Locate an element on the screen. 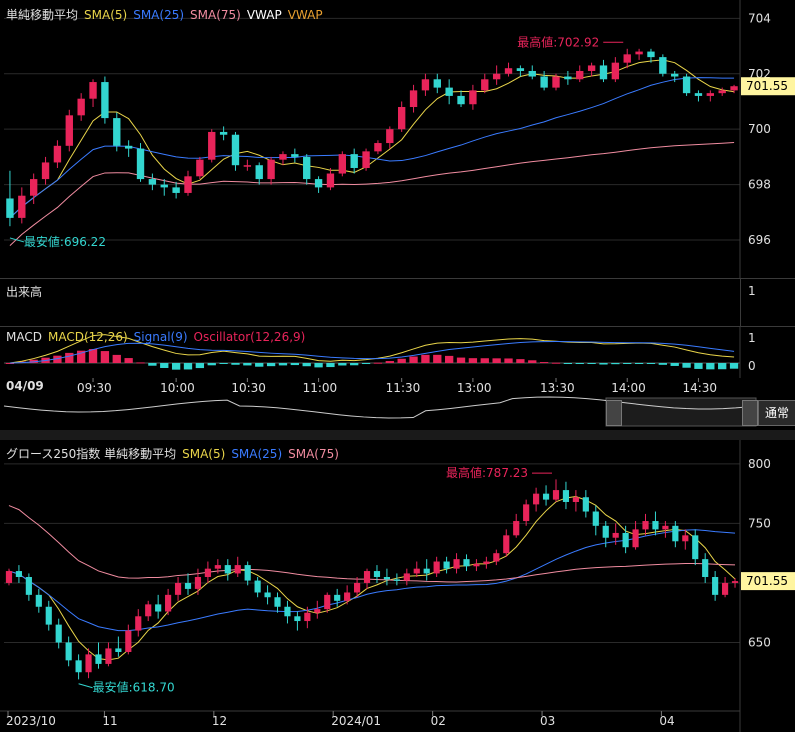 This screenshot has width=795, height=732. legend-sma75: SMA(75) is located at coordinates (215, 15).